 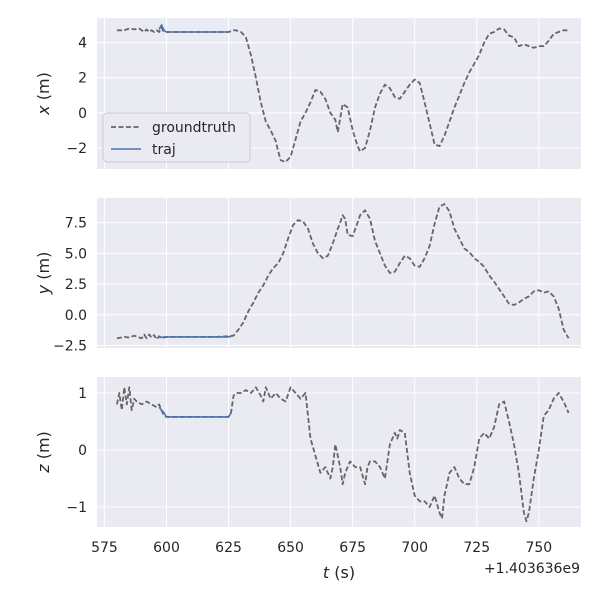 What do you see at coordinates (70, 347) in the screenshot?
I see `y-tick-label: −2.5` at bounding box center [70, 347].